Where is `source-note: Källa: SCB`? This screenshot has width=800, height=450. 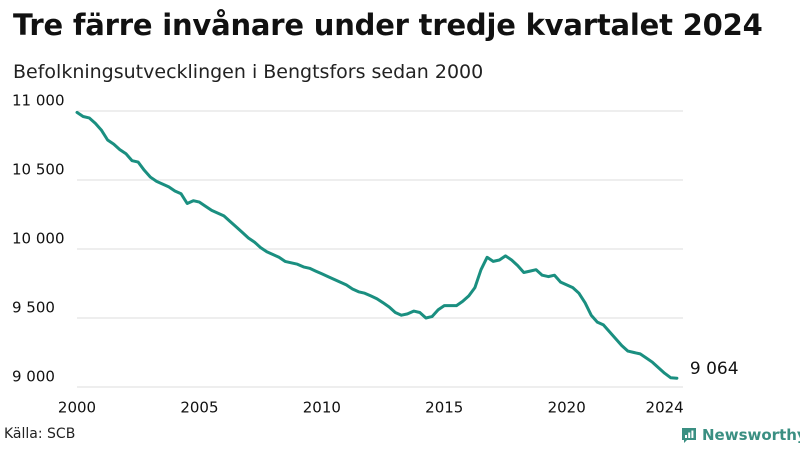
source-note: Källa: SCB is located at coordinates (40, 434).